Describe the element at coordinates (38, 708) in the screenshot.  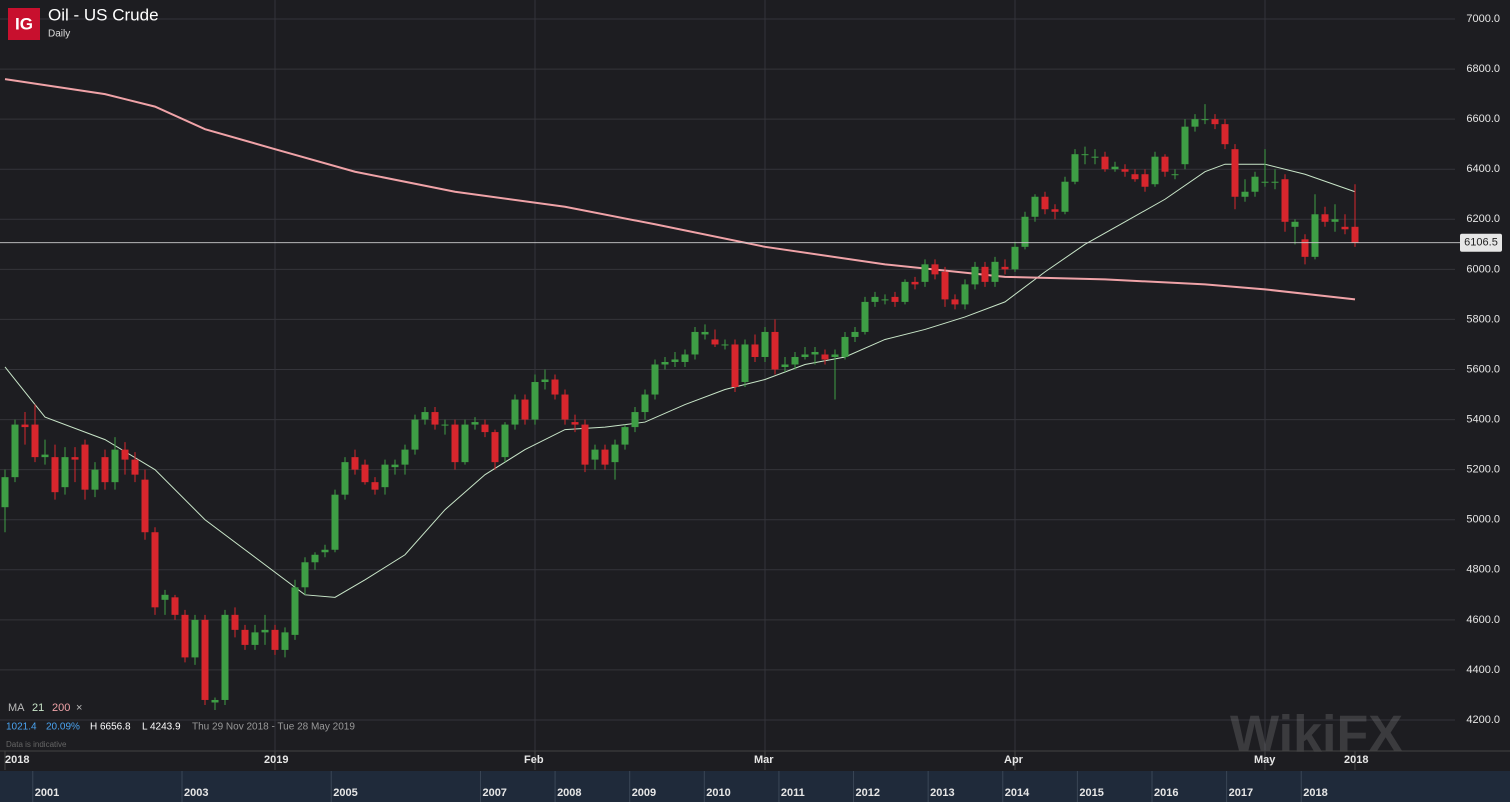
I see `legend-entry: 21` at that location.